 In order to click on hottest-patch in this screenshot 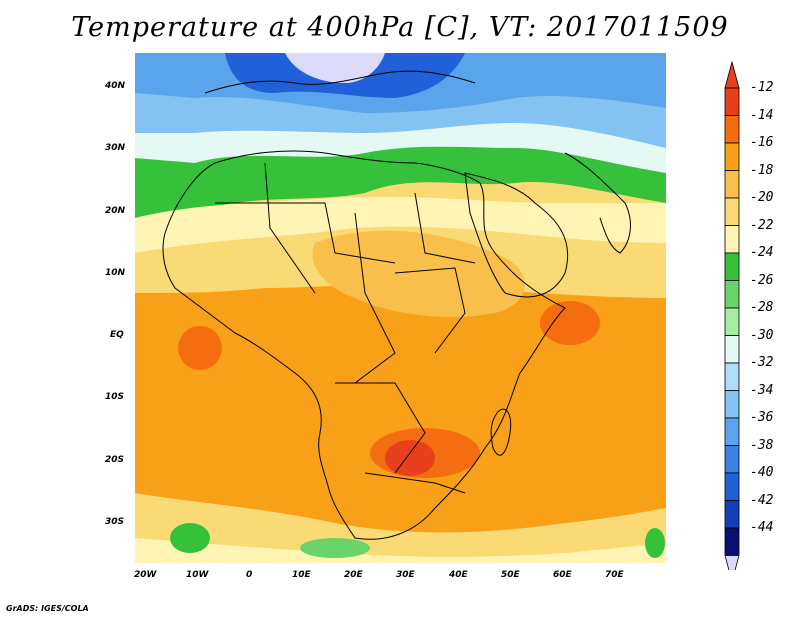, I will do `click(410, 458)`.